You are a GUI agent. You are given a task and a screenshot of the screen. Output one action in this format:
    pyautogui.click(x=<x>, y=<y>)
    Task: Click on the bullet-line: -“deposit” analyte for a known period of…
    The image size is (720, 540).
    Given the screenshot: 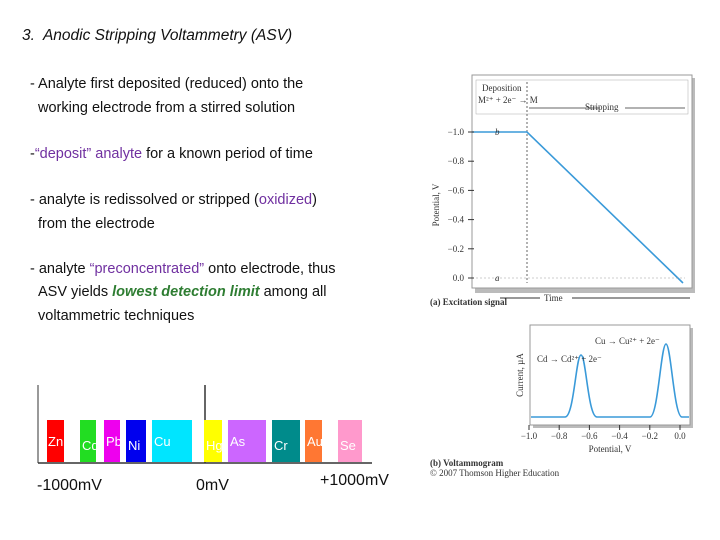 What is the action you would take?
    pyautogui.click(x=171, y=154)
    